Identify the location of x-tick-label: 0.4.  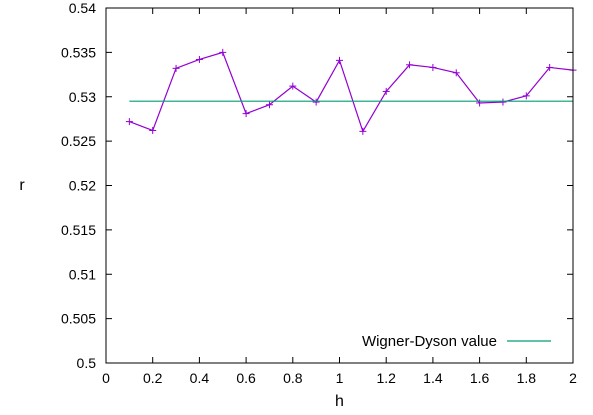
(200, 378).